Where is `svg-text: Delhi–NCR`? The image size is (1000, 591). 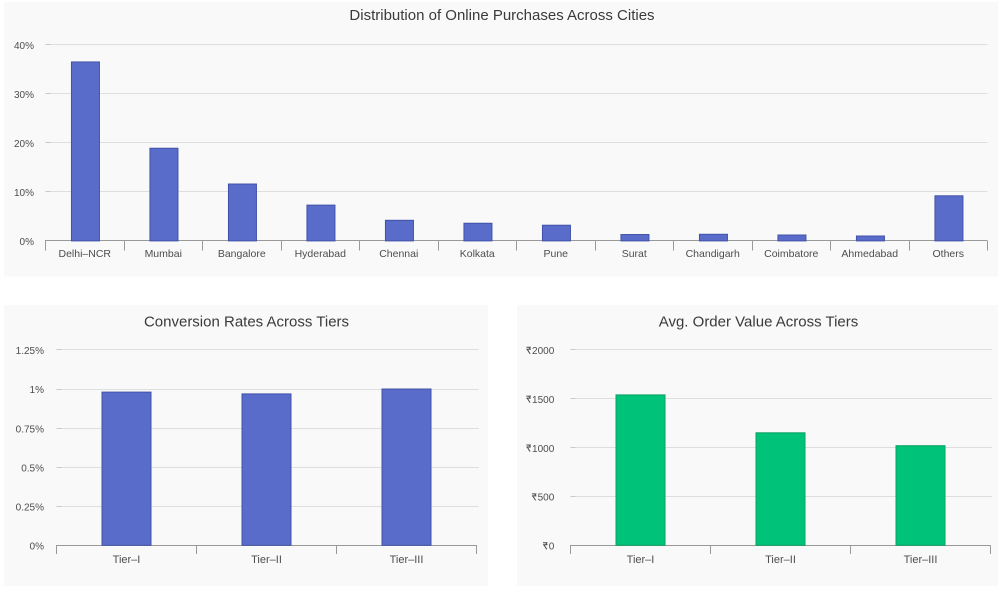
svg-text: Delhi–NCR is located at coordinates (84, 254).